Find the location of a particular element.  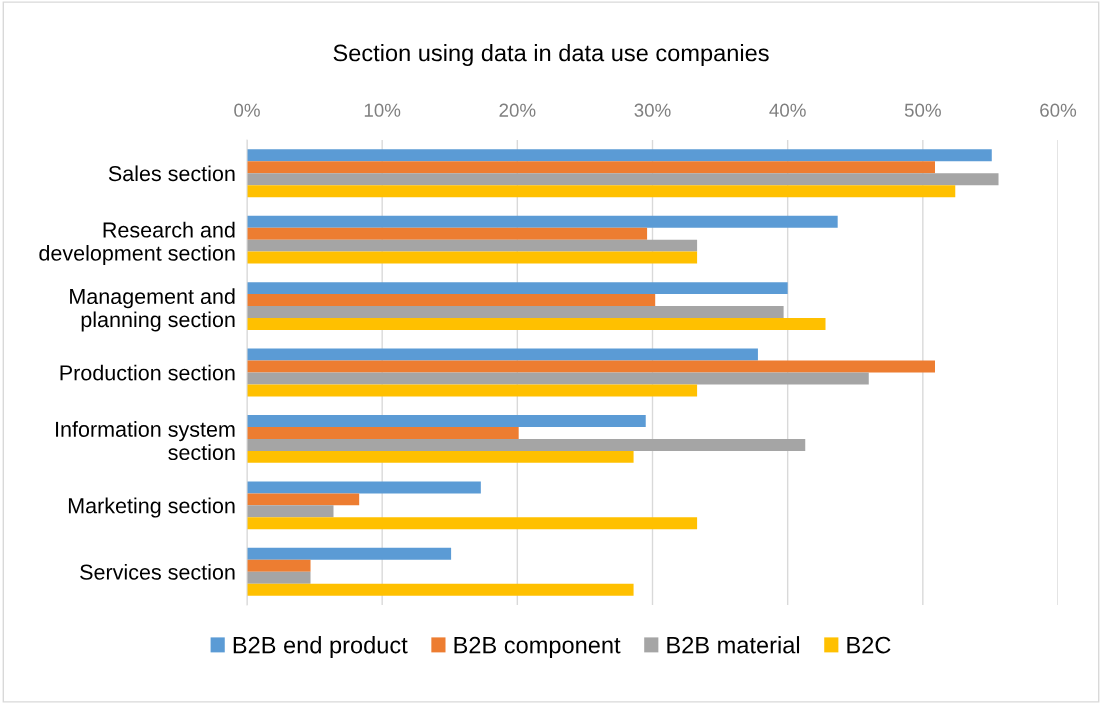

legend-label: B2B end product is located at coordinates (320, 647).